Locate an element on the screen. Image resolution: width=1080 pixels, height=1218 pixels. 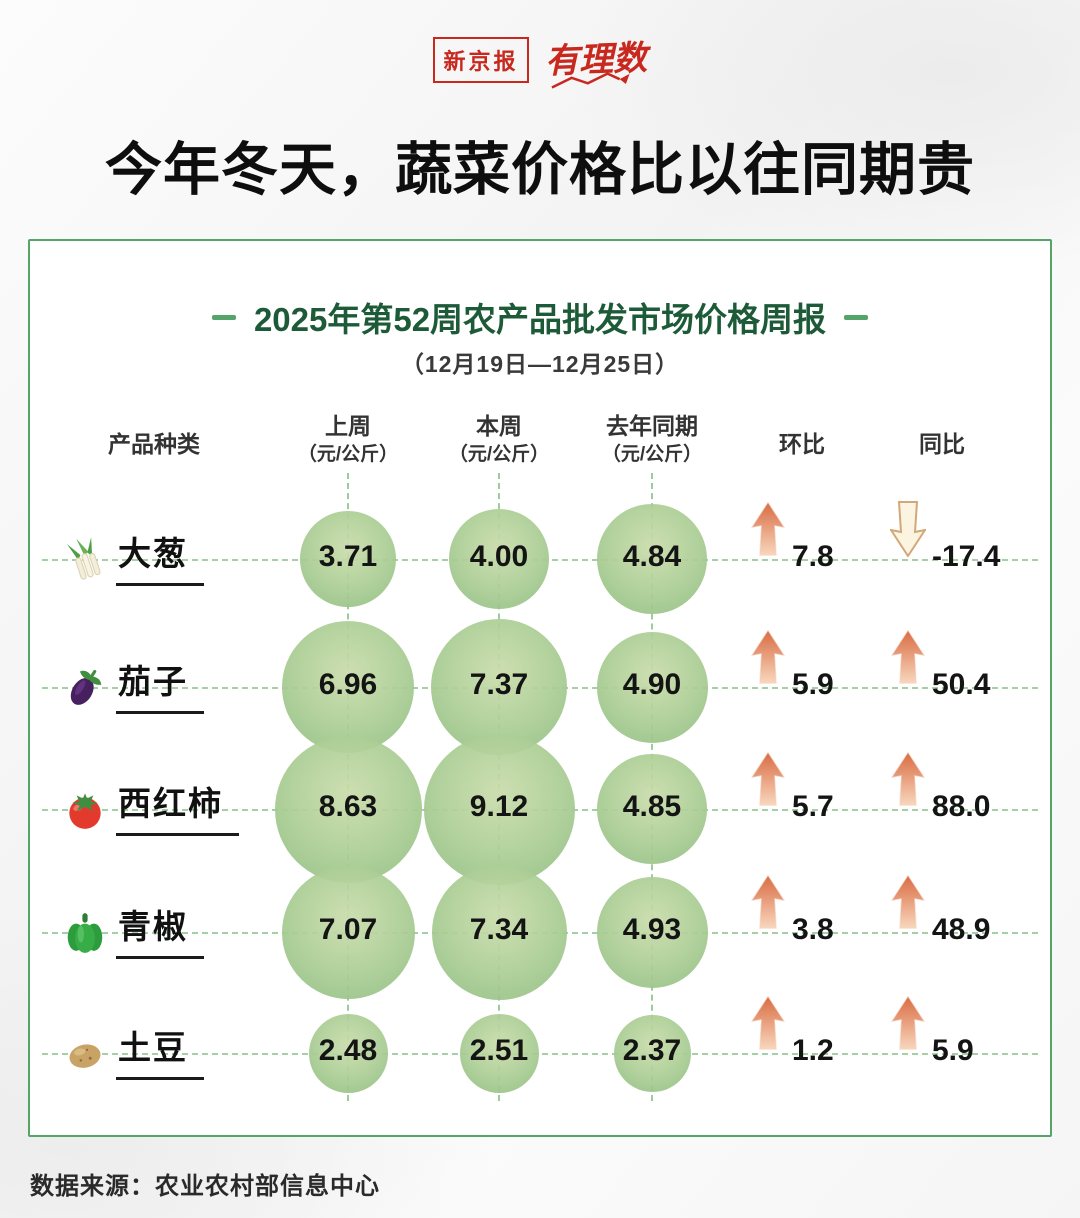
price-value: 4.00 is located at coordinates (499, 556).